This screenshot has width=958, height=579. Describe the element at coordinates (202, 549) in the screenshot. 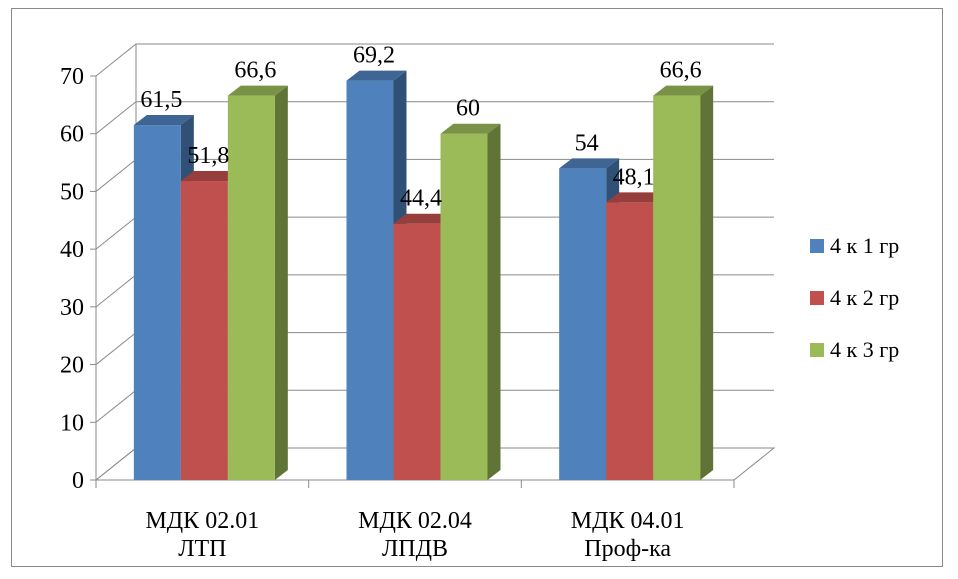

I see `category-label: ЛТП` at that location.